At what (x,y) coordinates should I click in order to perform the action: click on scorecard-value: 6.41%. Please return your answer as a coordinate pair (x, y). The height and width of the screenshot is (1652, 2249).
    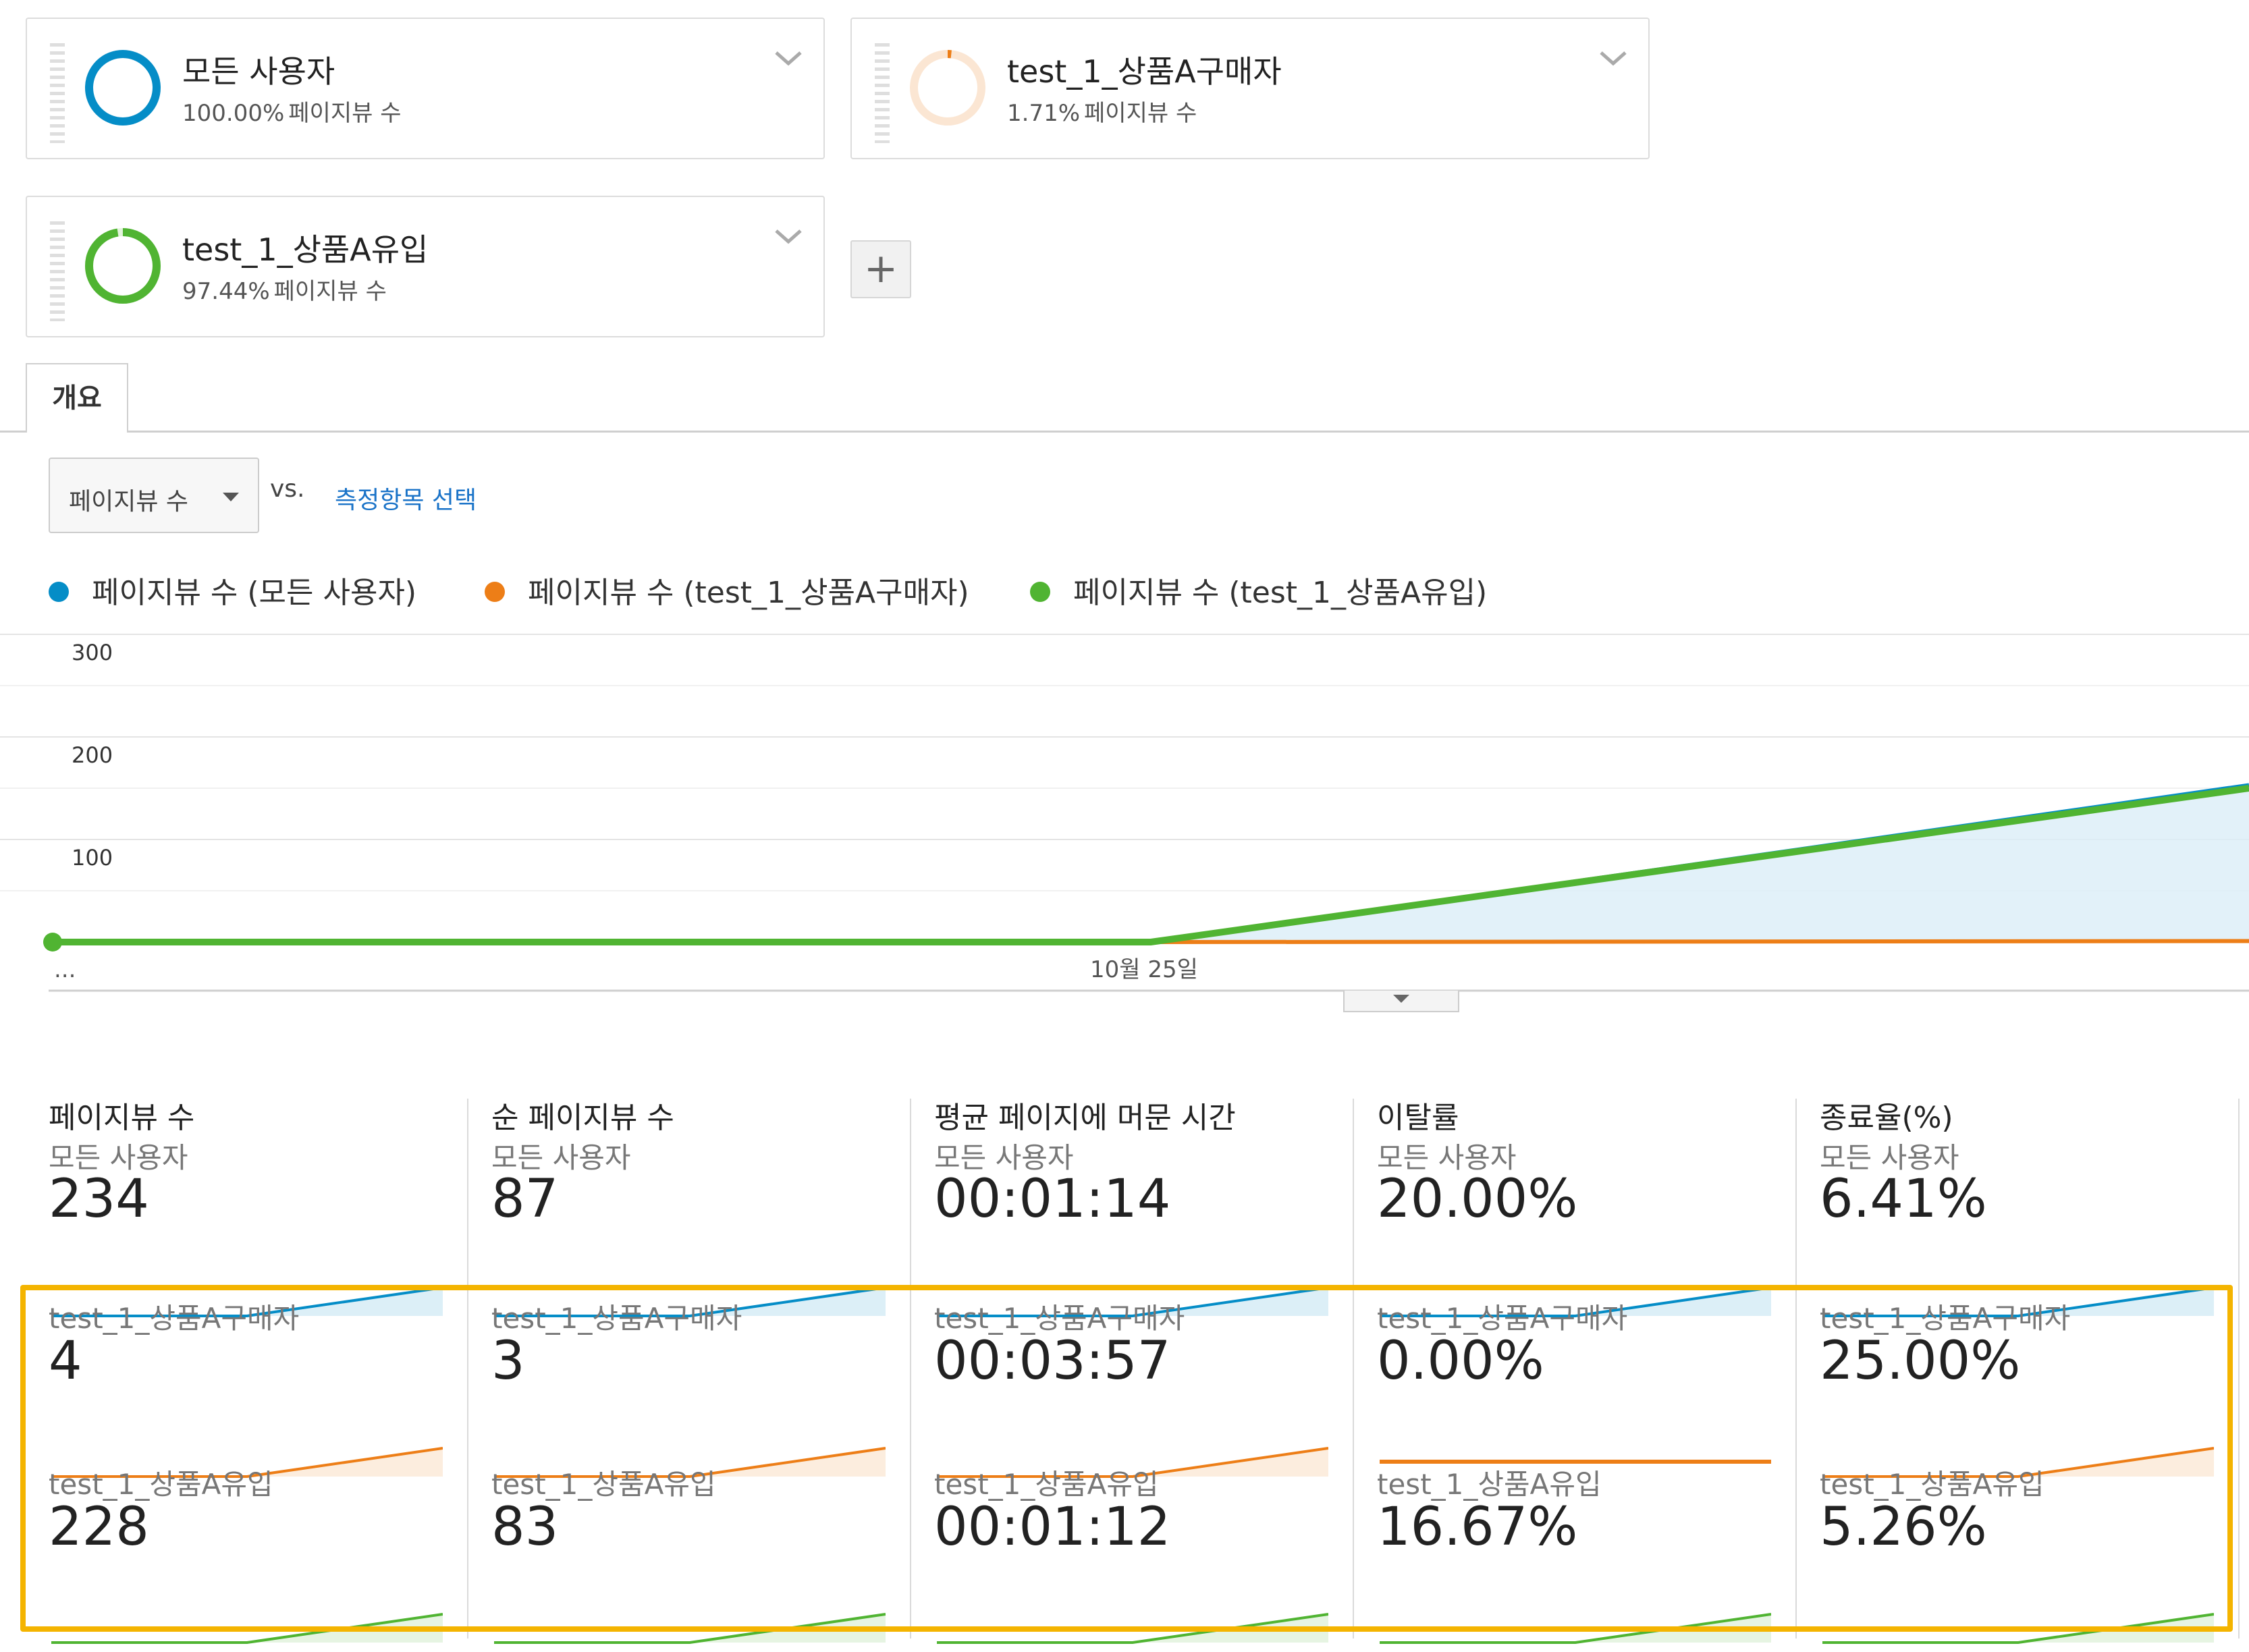
    Looking at the image, I should click on (1903, 1199).